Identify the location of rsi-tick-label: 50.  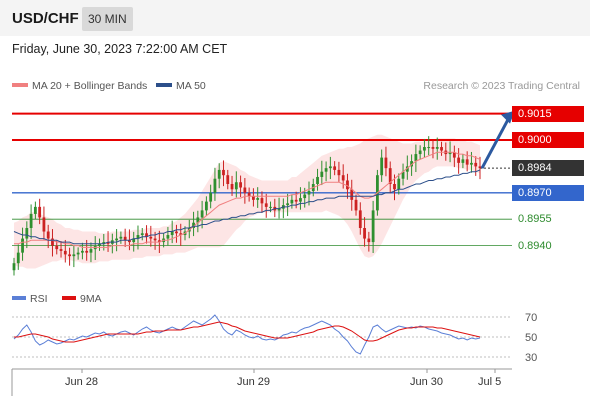
(531, 338).